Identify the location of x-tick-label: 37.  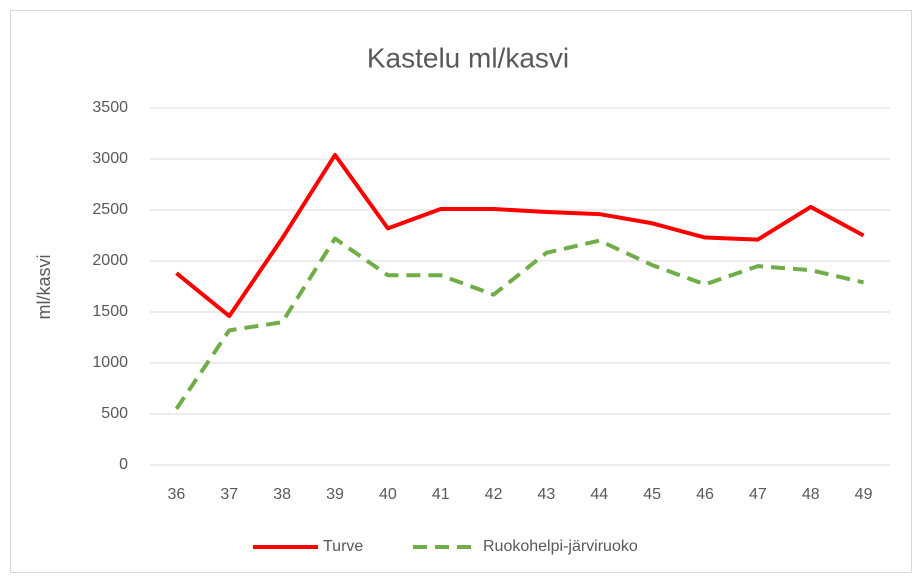
(229, 494).